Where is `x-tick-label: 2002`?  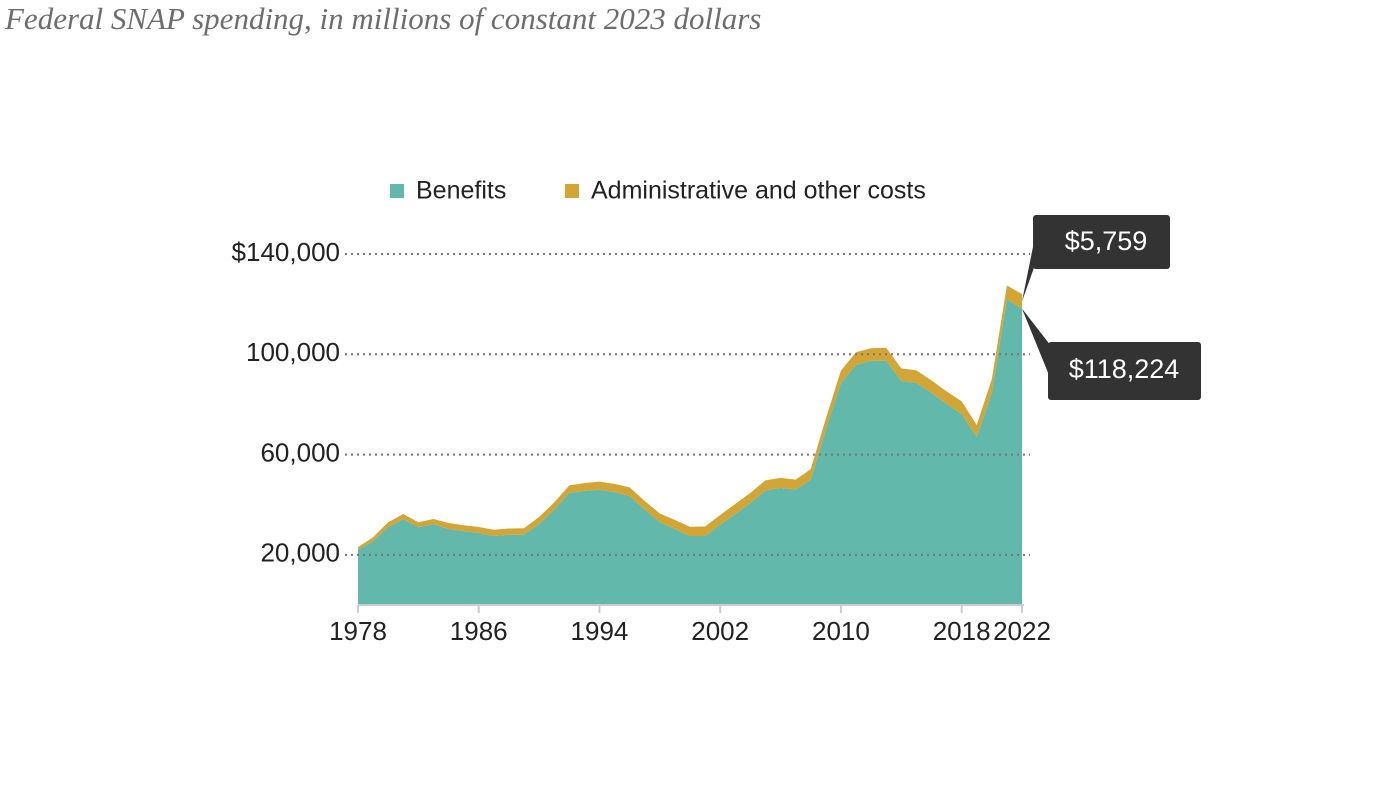
x-tick-label: 2002 is located at coordinates (720, 631).